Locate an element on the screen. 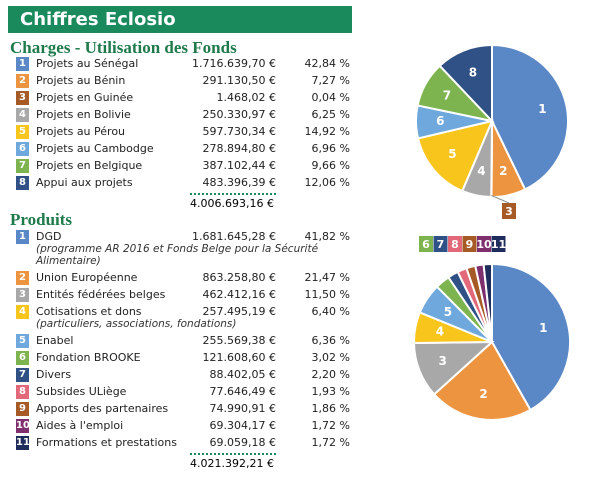 The width and height of the screenshot is (599, 481). item-amount: 1.468,02 € is located at coordinates (246, 97).